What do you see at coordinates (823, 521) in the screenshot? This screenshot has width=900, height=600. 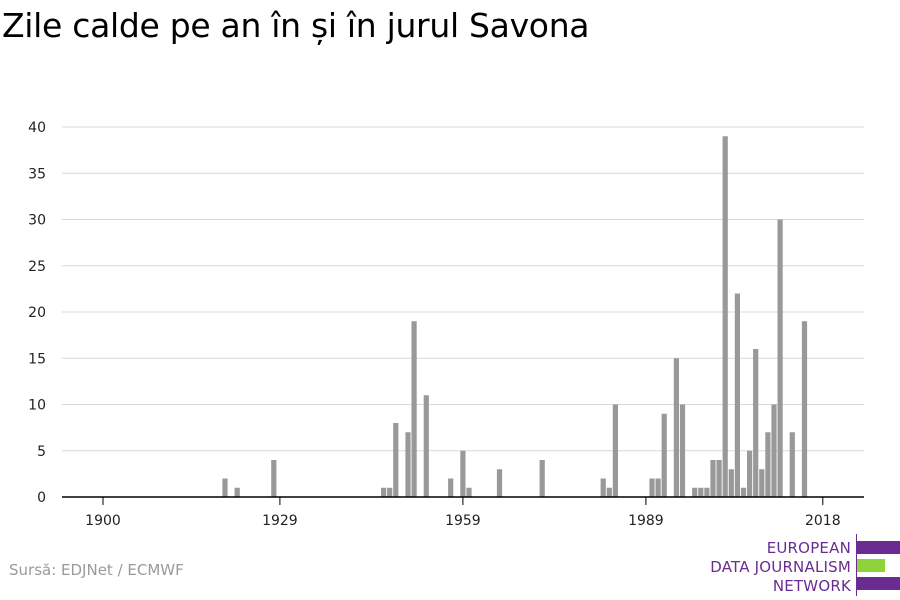 I see `x-tick-label: 2018` at bounding box center [823, 521].